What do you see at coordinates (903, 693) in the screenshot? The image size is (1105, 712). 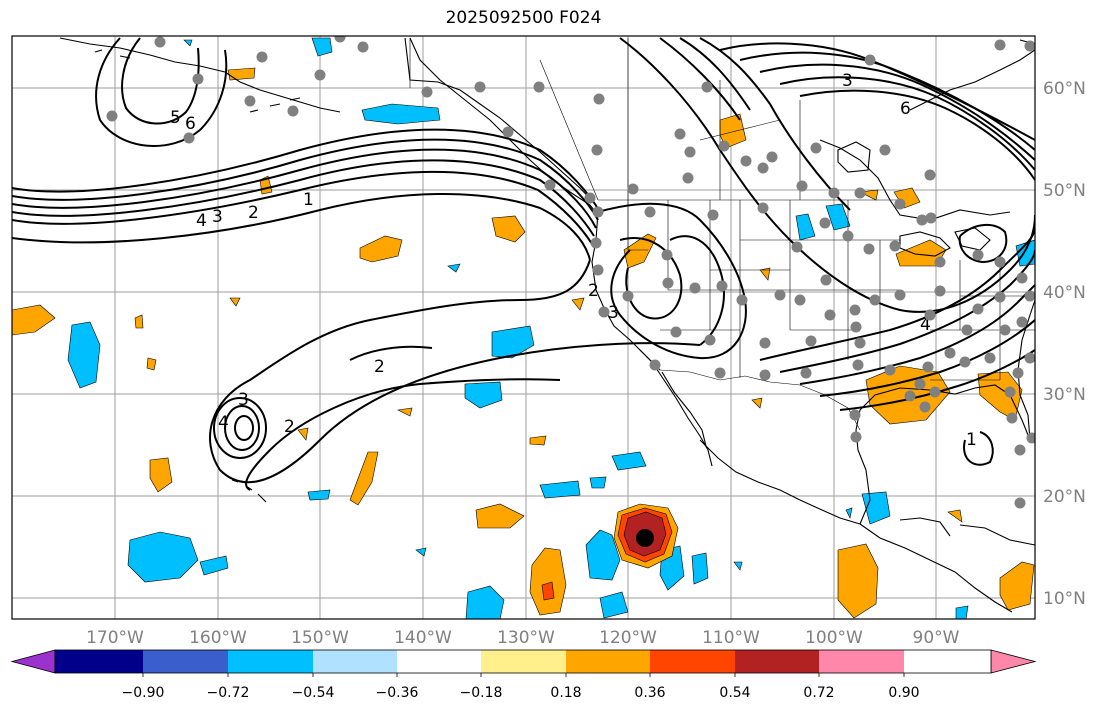 I see `colorbar-tick-label: 0.90` at bounding box center [903, 693].